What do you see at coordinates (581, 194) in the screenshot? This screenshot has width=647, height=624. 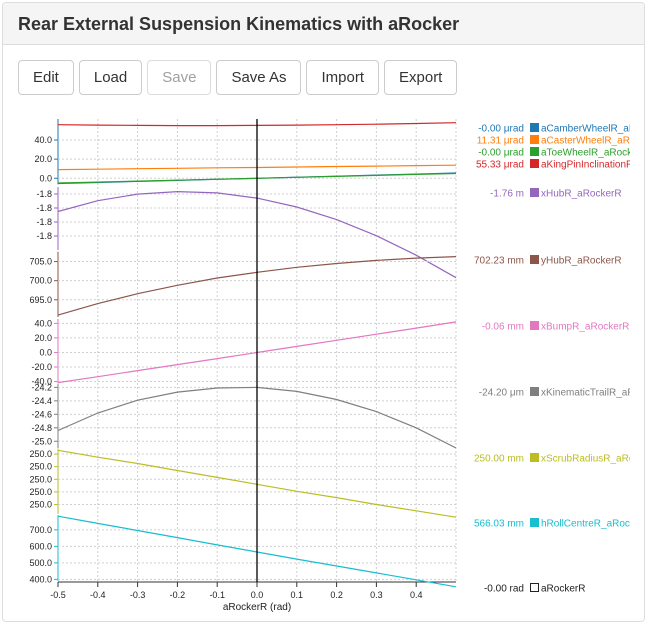 I see `legend-label: xHubR_aRockerR` at bounding box center [581, 194].